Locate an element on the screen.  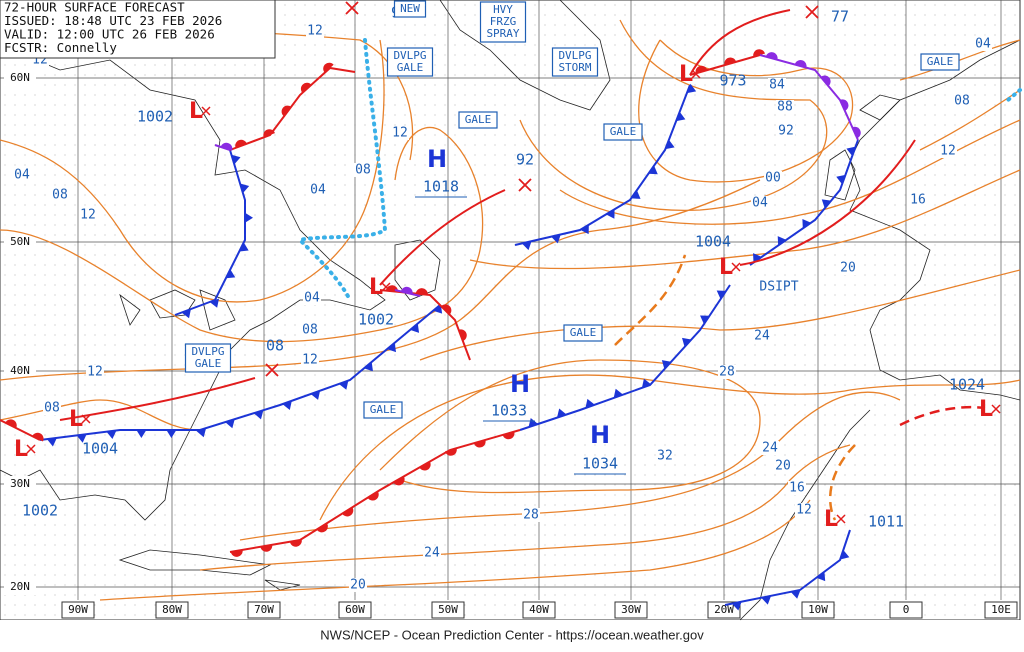
footer-bg is located at coordinates (512, 636).